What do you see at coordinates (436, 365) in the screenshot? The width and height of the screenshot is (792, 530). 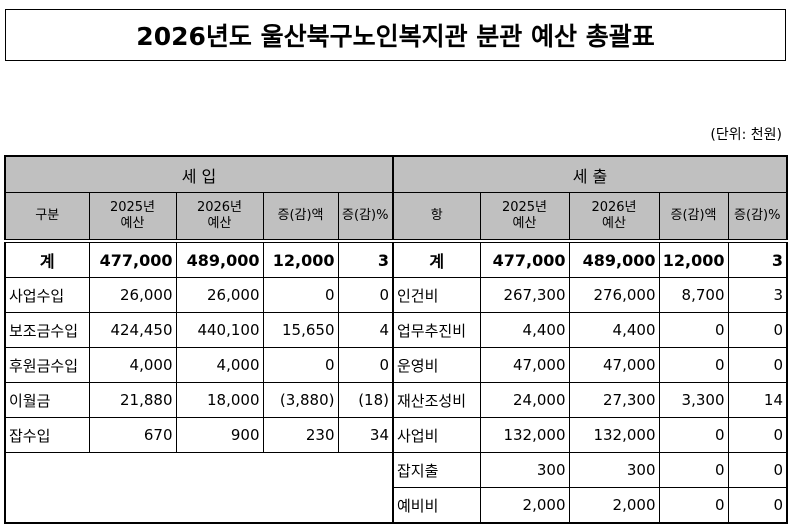 I see `expenditure-item-label: 운영비` at bounding box center [436, 365].